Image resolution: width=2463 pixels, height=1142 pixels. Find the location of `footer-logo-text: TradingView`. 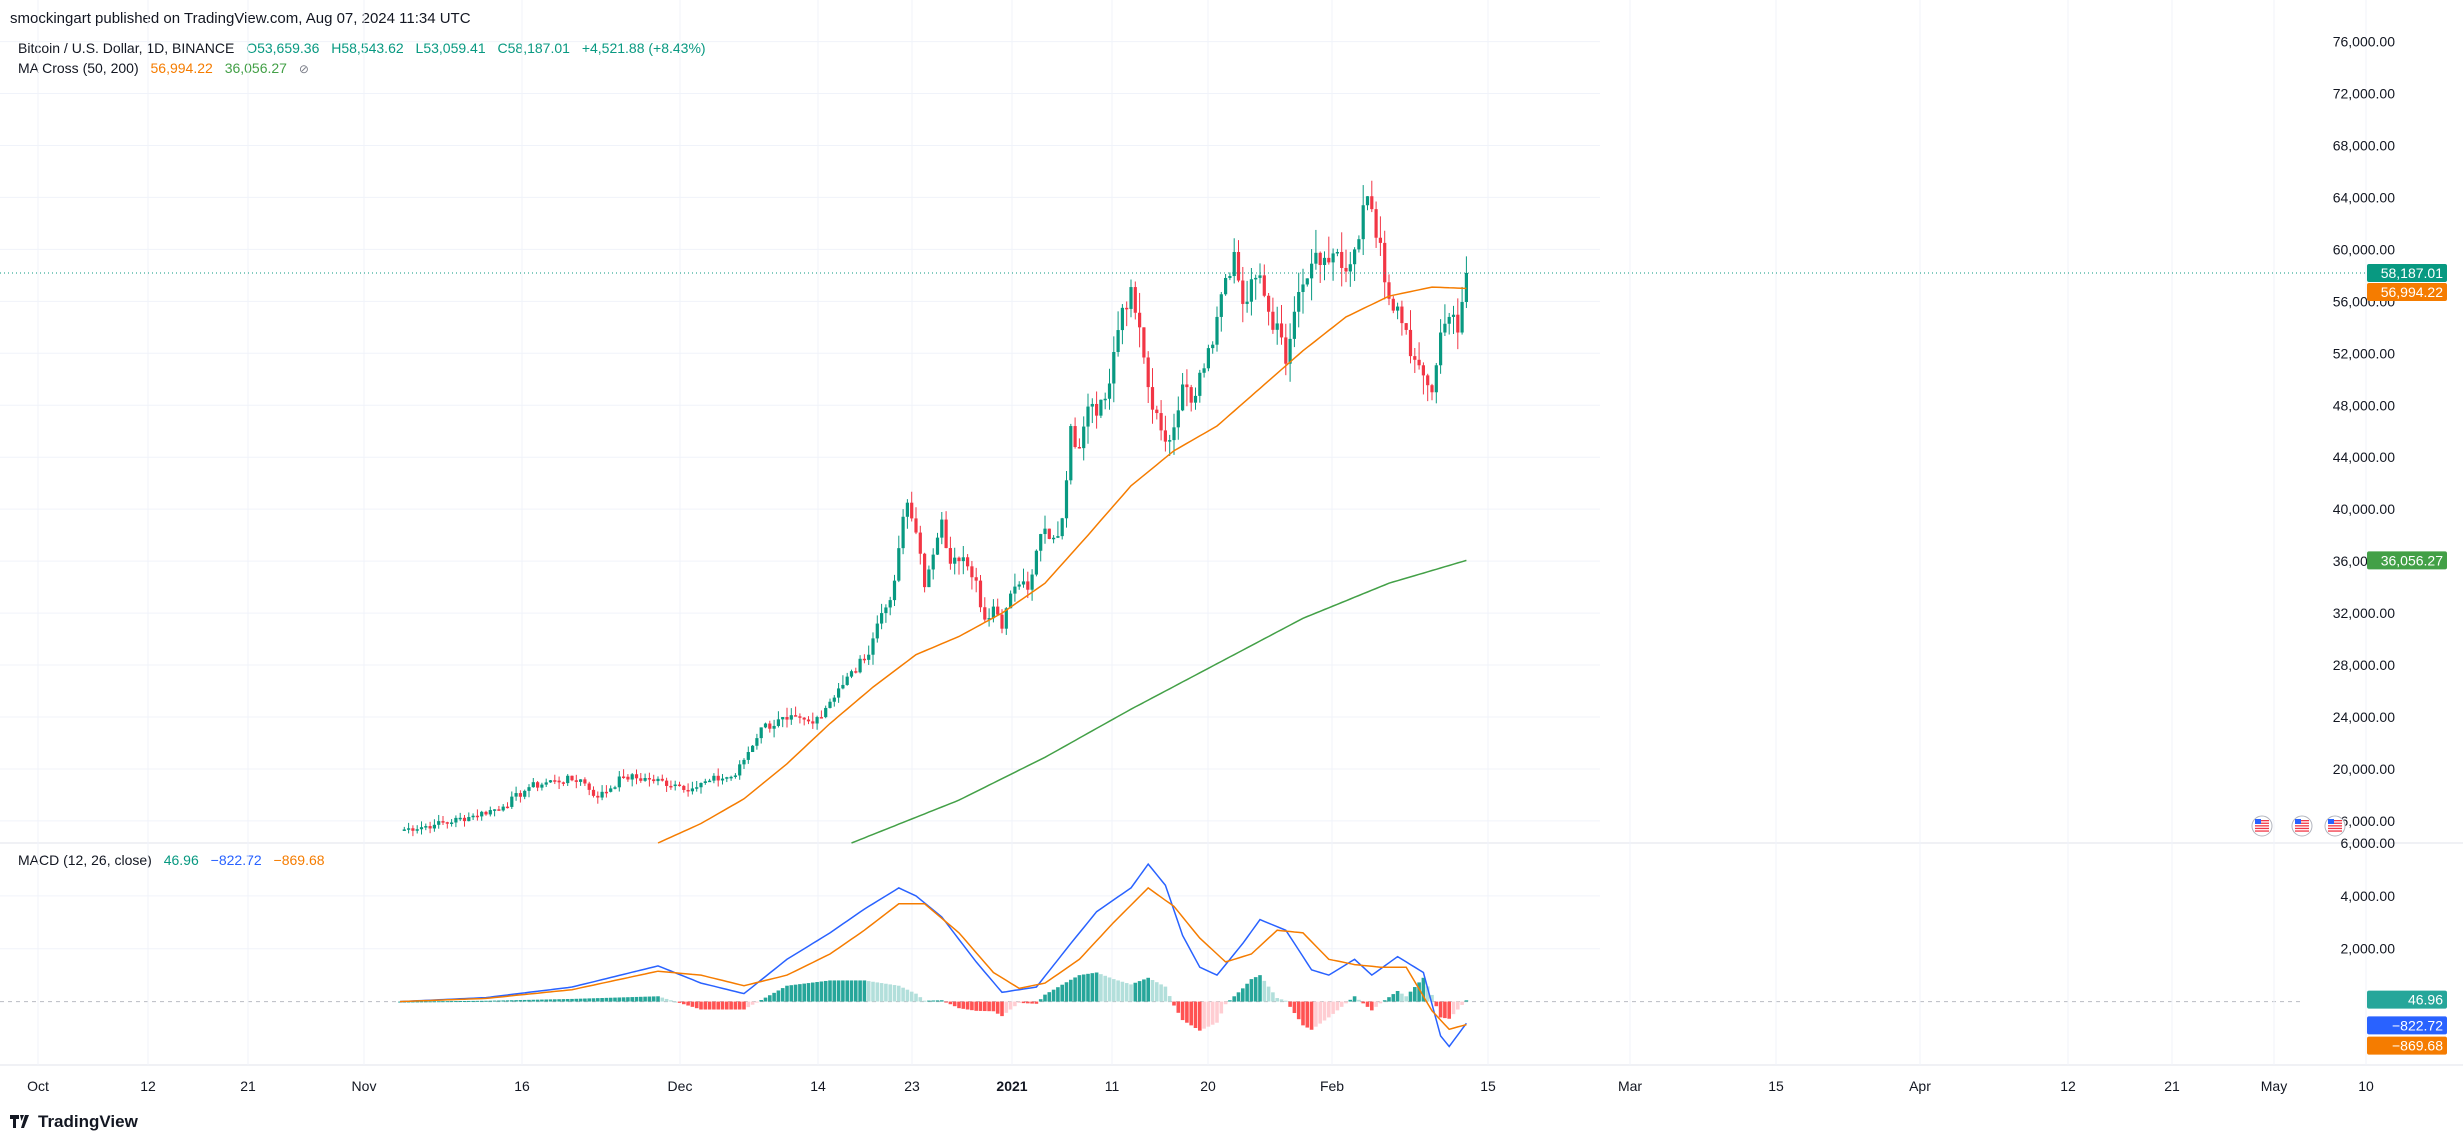

footer-logo-text: TradingView is located at coordinates (88, 1121).